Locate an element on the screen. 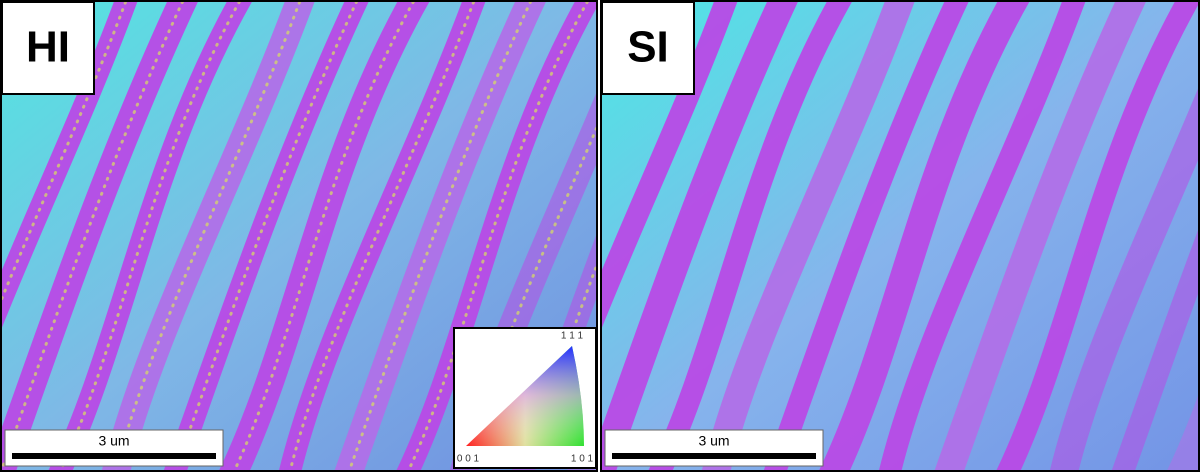 The width and height of the screenshot is (1200, 472). panel-label: SI is located at coordinates (648, 47).